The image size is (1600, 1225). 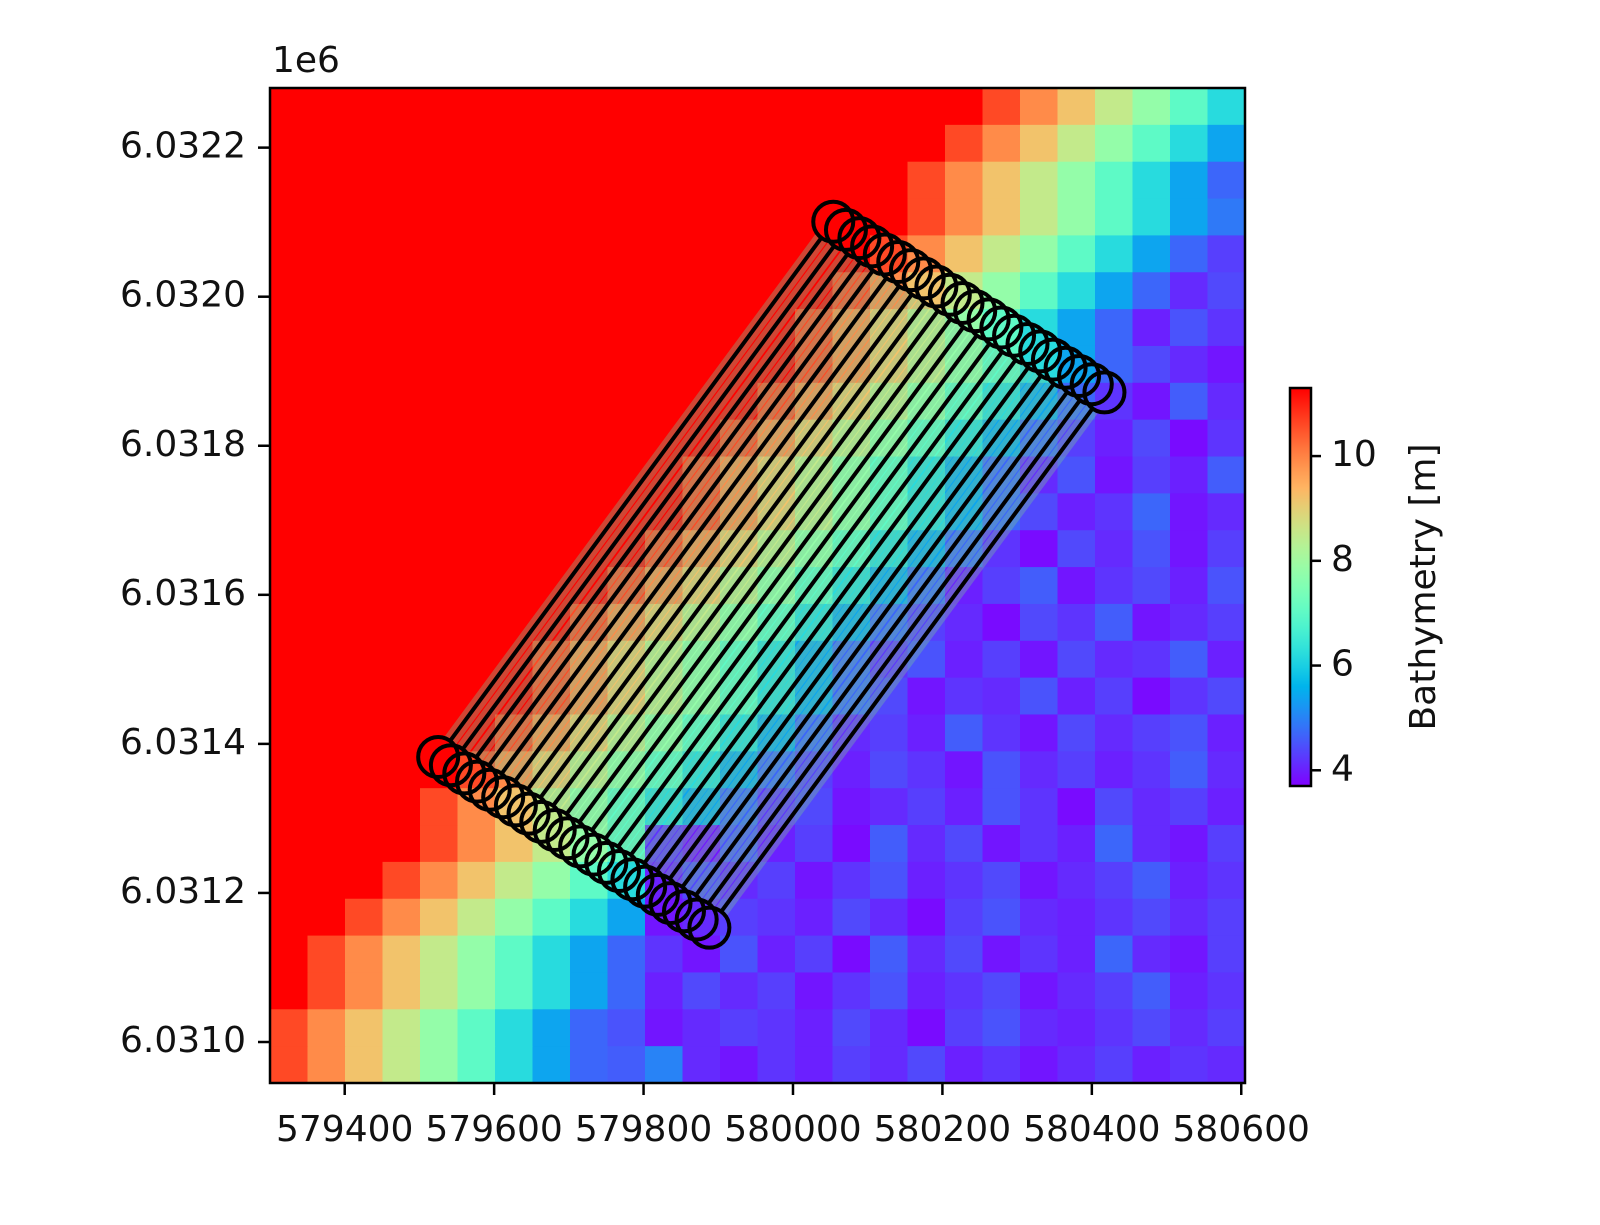 What do you see at coordinates (183, 1040) in the screenshot?
I see `y-tick-label: 6.0310` at bounding box center [183, 1040].